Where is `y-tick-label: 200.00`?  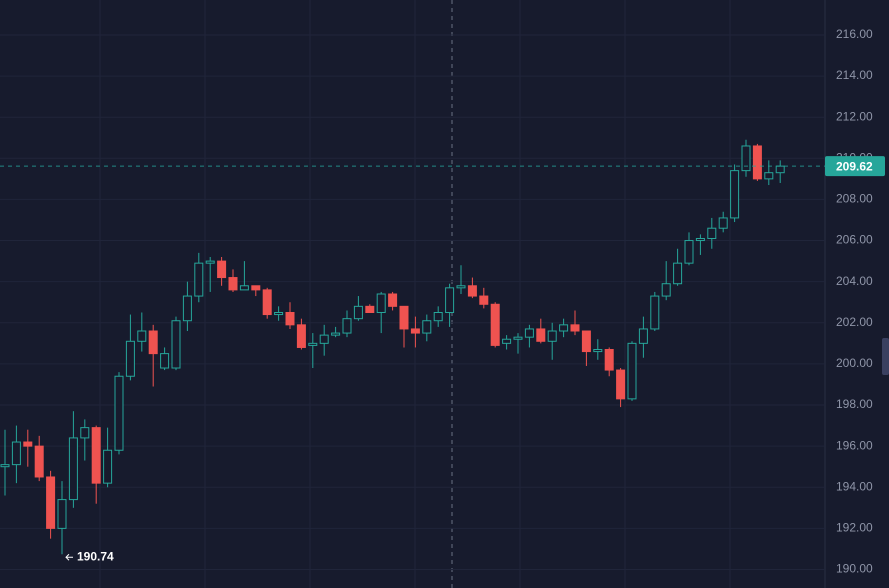 y-tick-label: 200.00 is located at coordinates (854, 363).